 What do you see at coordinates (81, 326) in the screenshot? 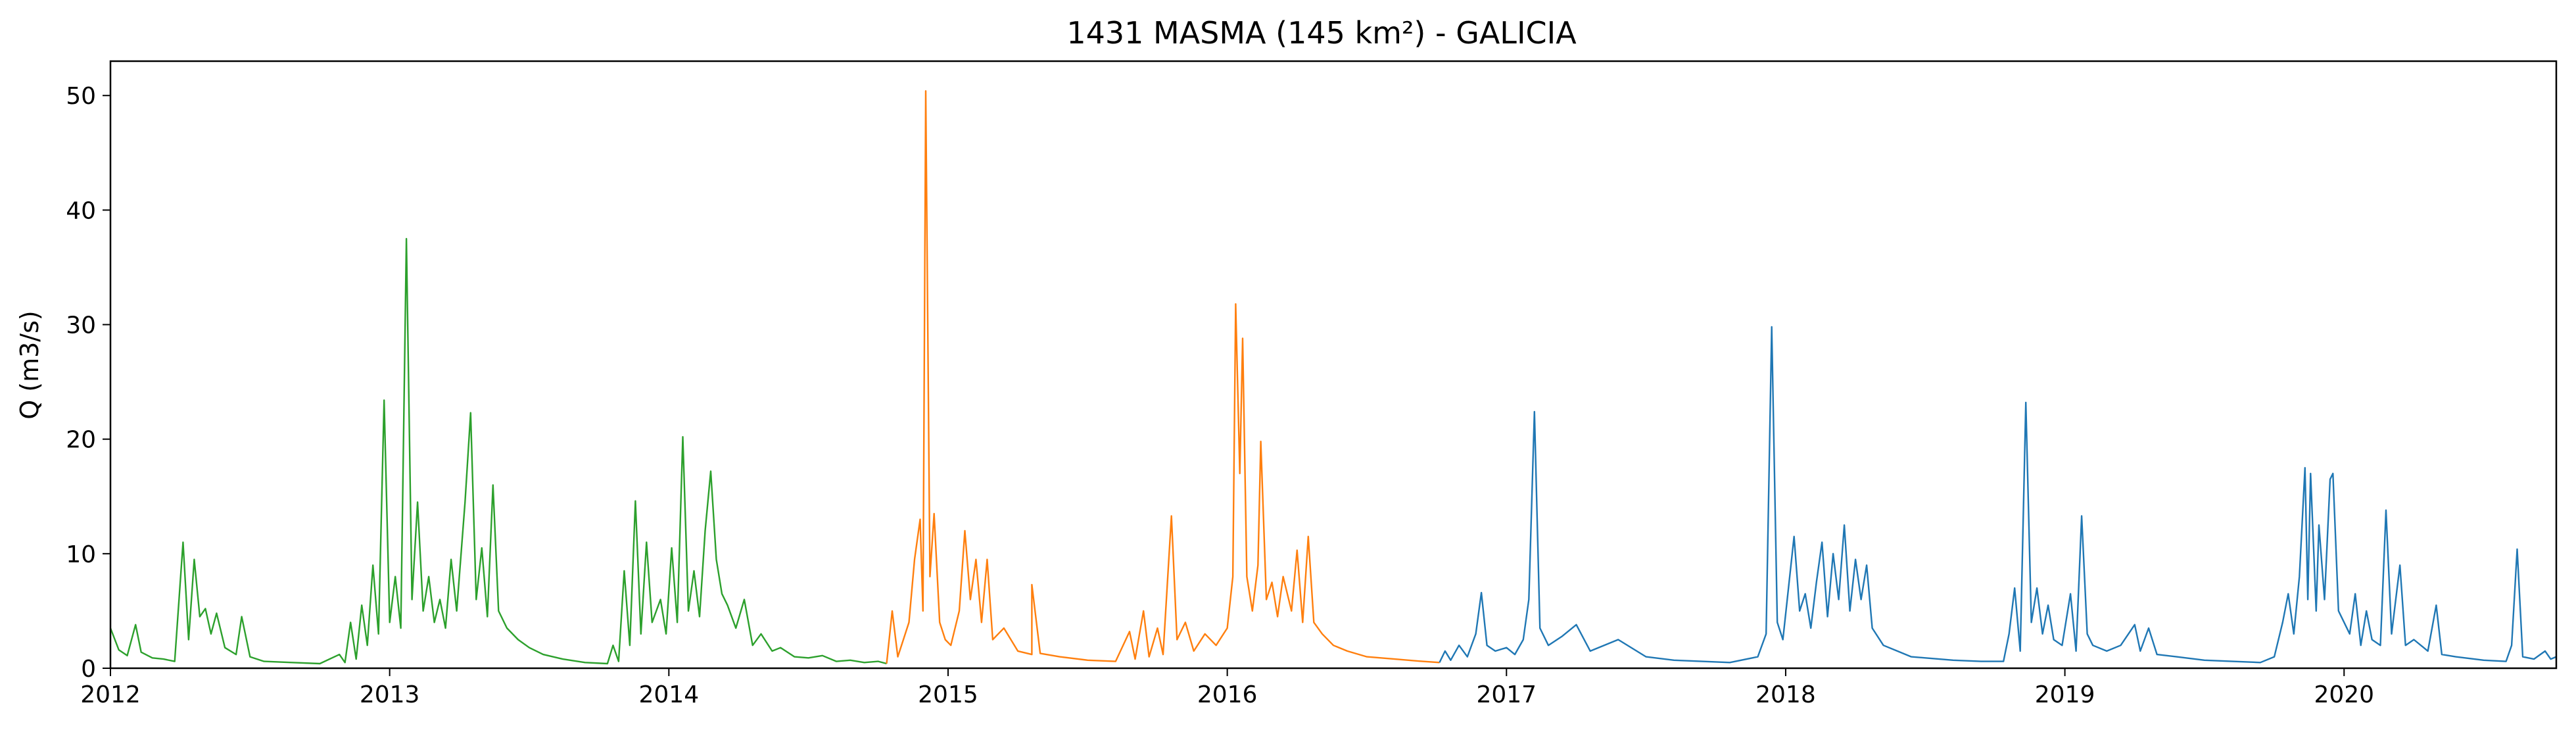
I see `y-tick-label: 30` at bounding box center [81, 326].